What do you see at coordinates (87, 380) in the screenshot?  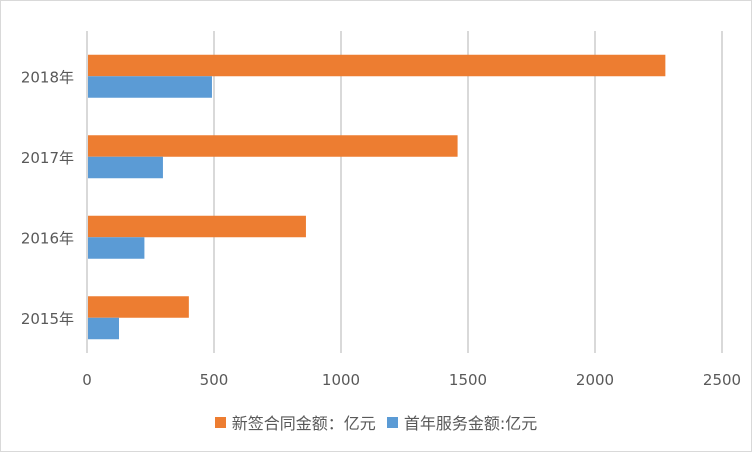 I see `x-tick-label: 0` at bounding box center [87, 380].